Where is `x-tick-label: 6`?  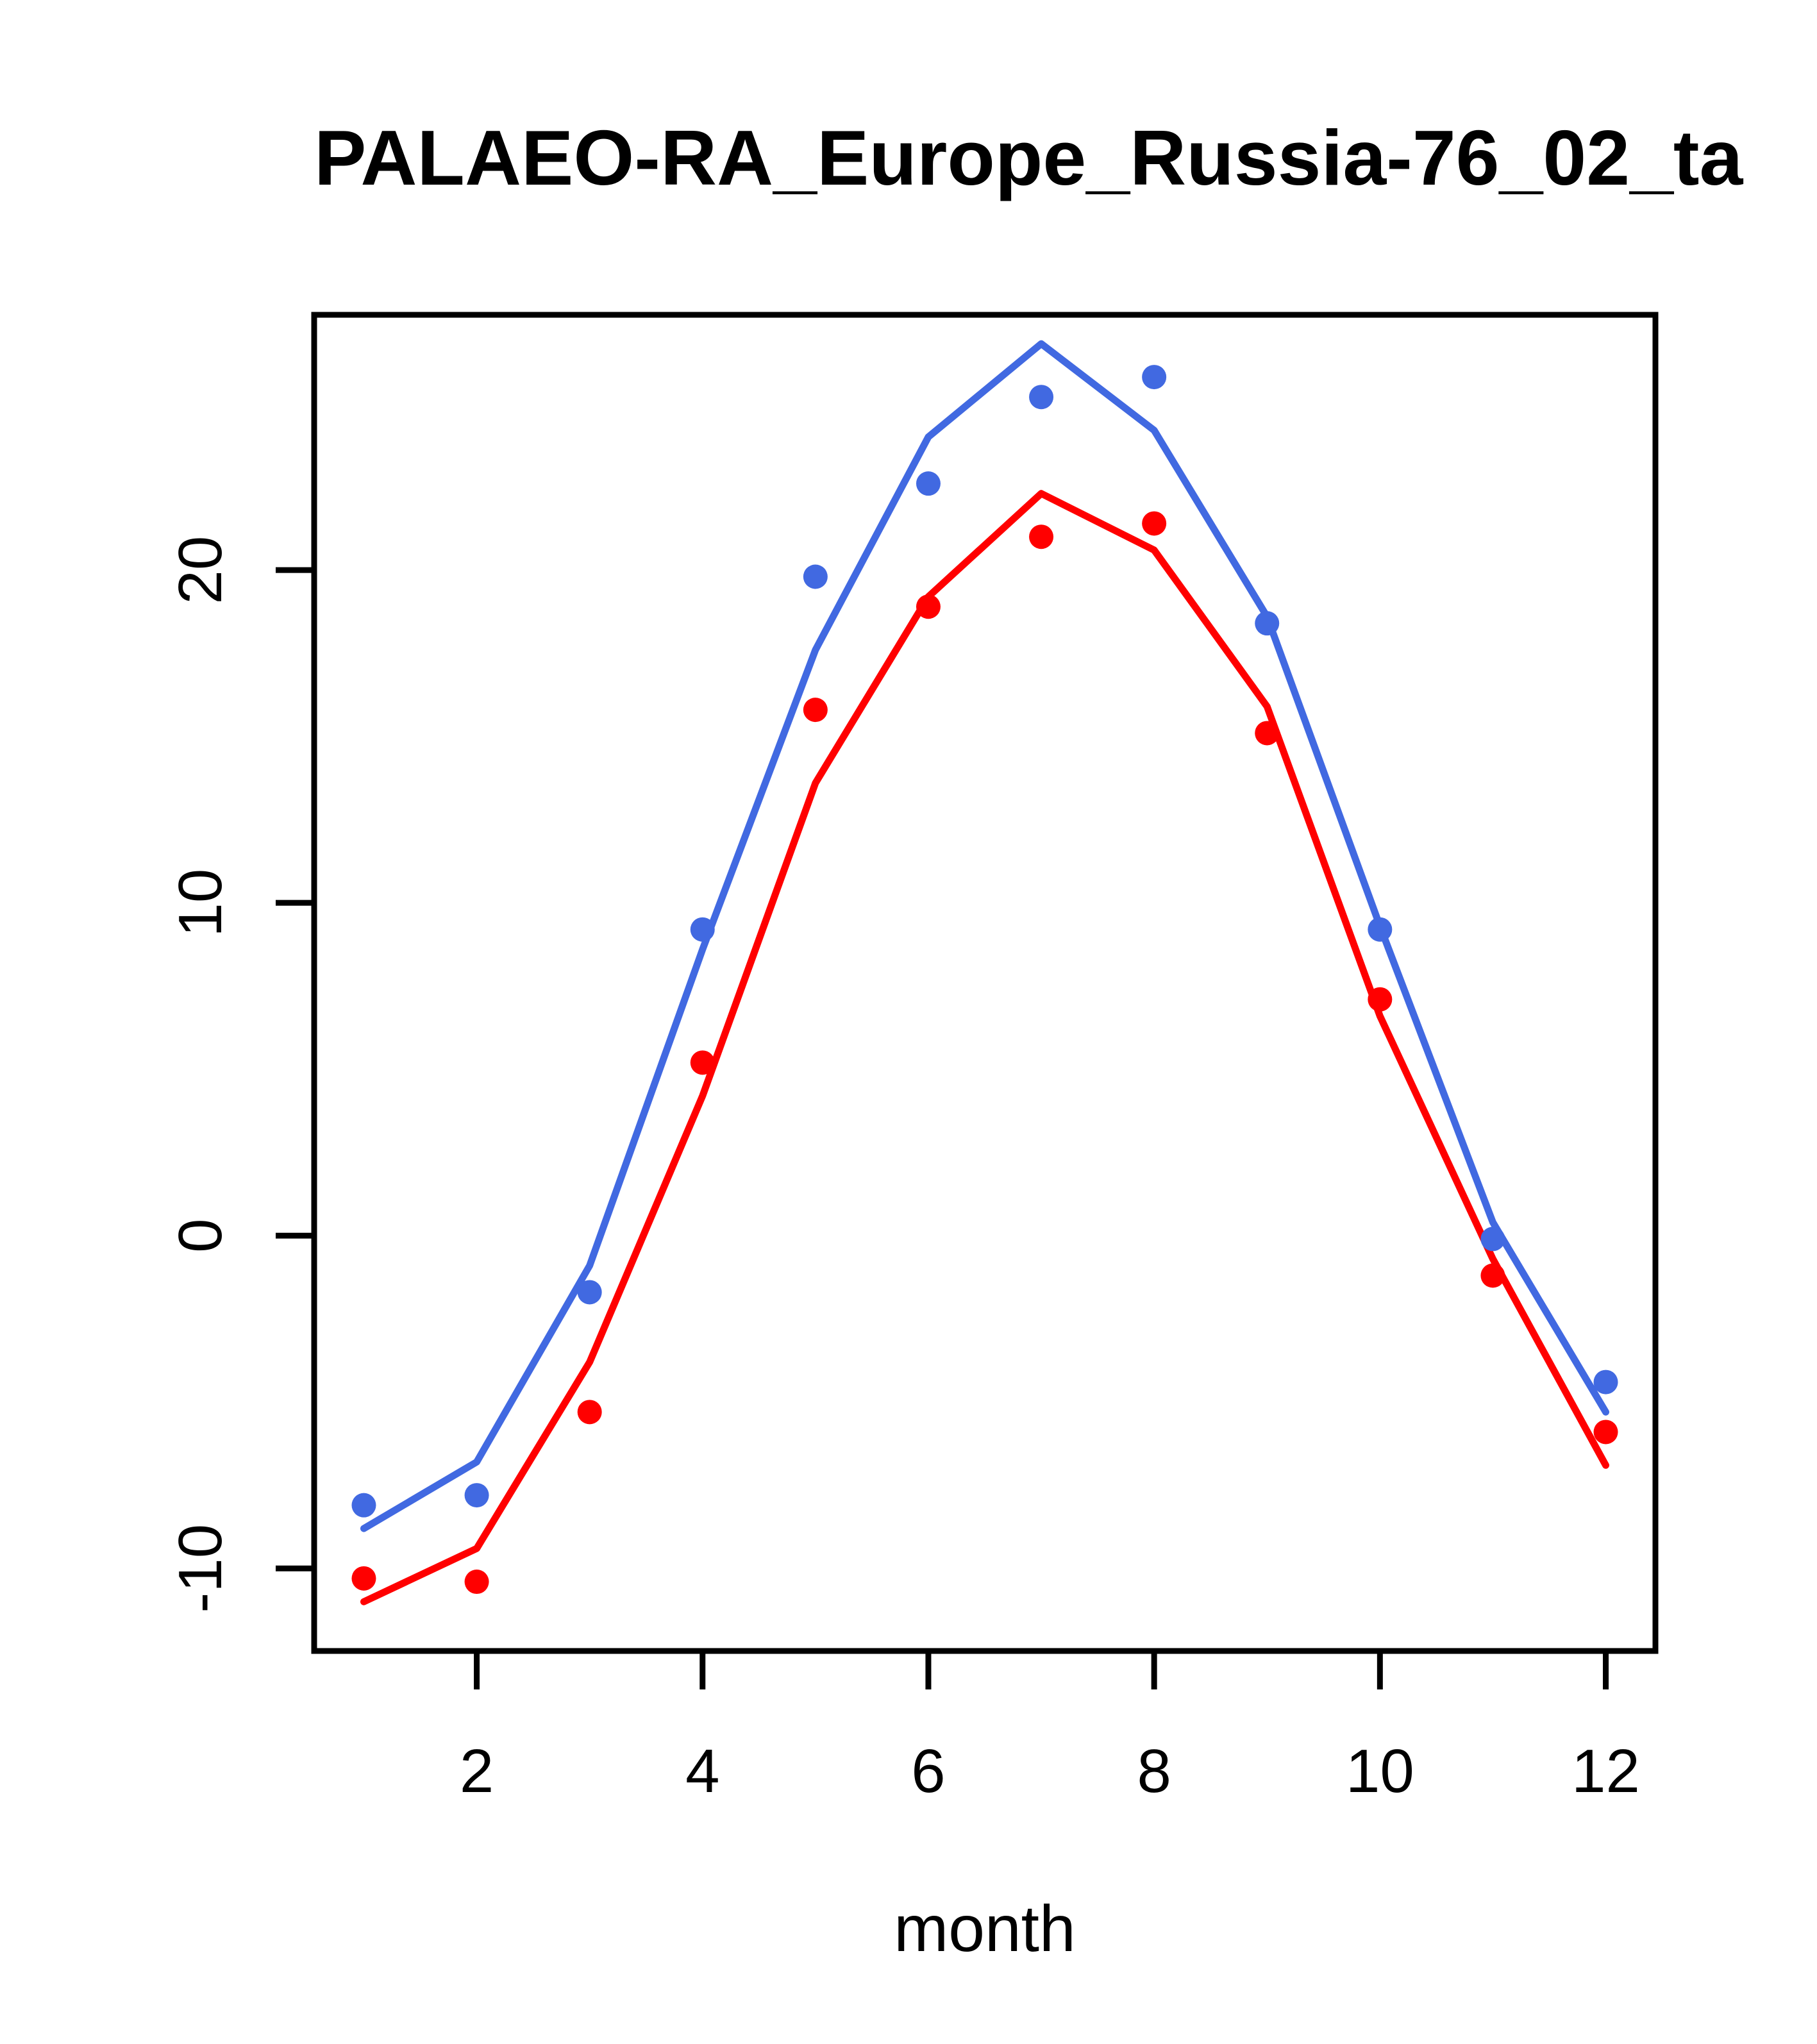
x-tick-label: 6 is located at coordinates (928, 1771).